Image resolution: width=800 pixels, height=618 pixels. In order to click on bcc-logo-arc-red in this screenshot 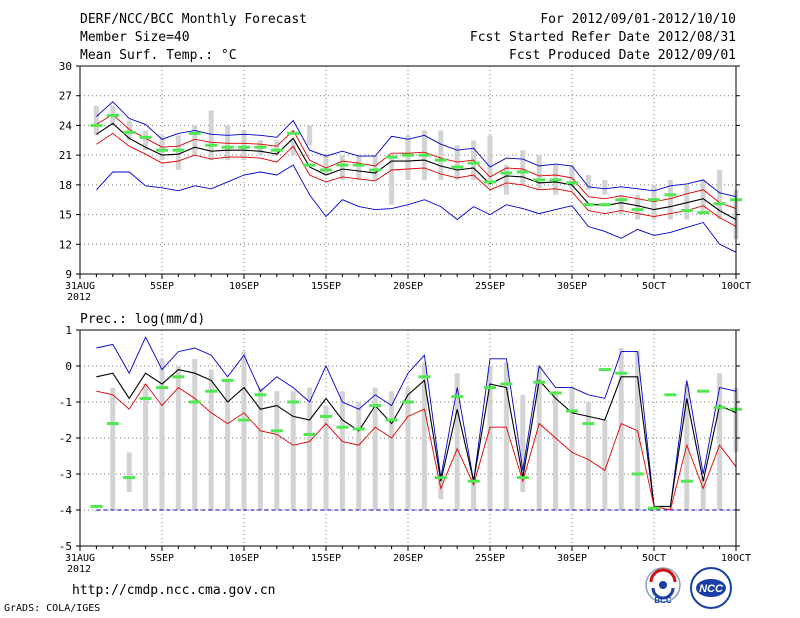, I will do `click(663, 575)`.